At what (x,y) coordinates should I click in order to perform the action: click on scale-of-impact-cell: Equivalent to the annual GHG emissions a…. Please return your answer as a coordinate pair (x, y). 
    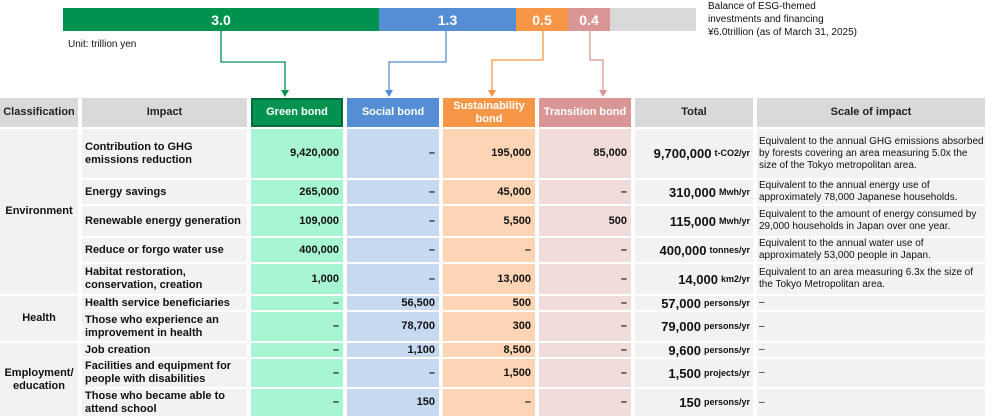
    Looking at the image, I should click on (871, 153).